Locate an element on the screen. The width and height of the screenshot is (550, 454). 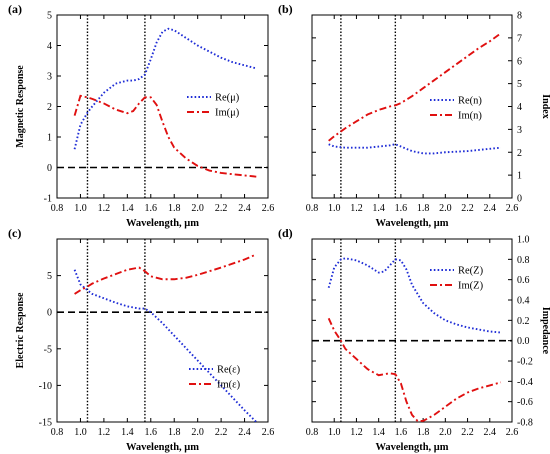
legend-label: Re(ε) is located at coordinates (229, 370).